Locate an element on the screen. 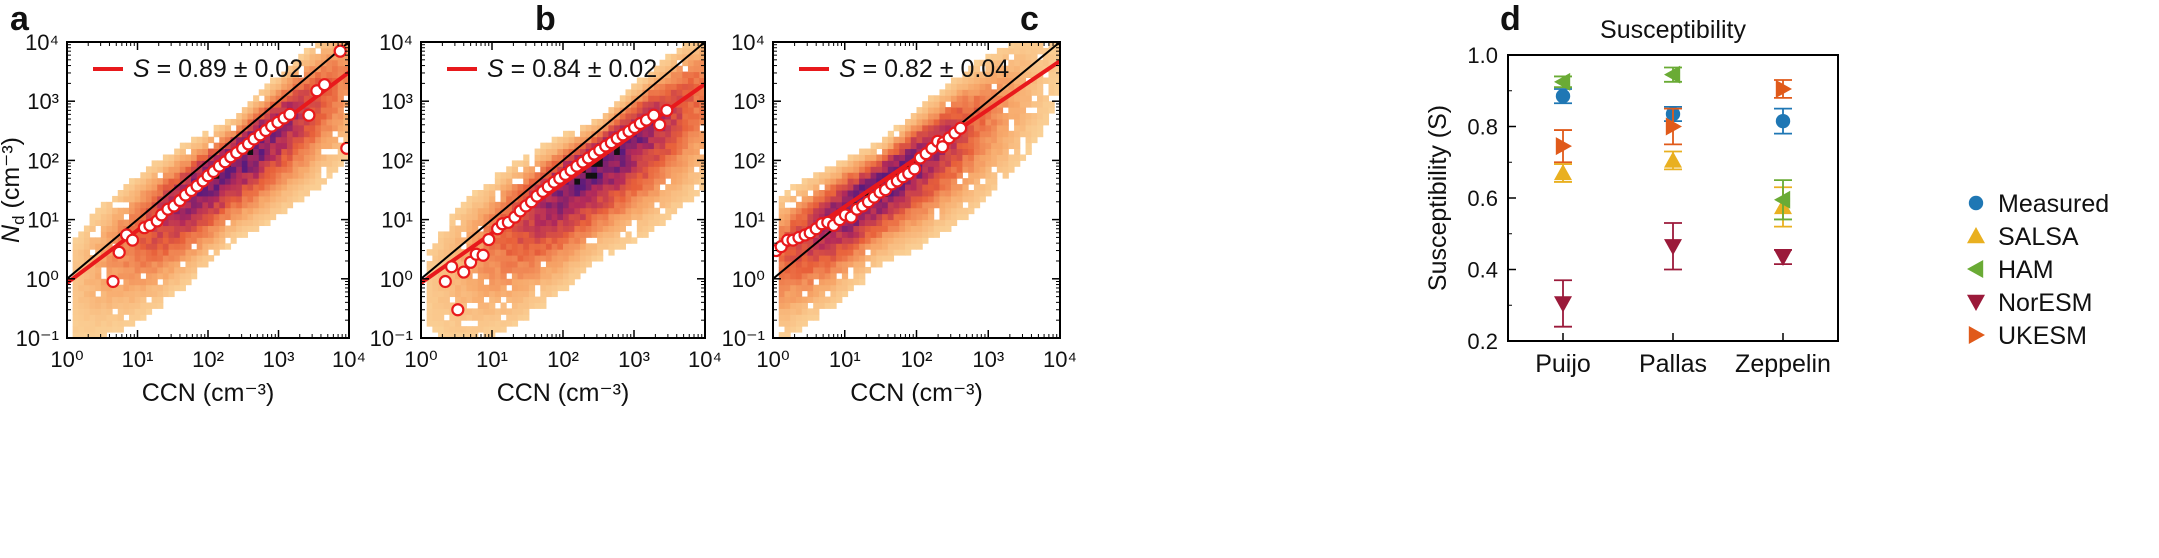 The image size is (2159, 558). panel-b-legend: S = 0.84 ± 0.02 is located at coordinates (552, 69).